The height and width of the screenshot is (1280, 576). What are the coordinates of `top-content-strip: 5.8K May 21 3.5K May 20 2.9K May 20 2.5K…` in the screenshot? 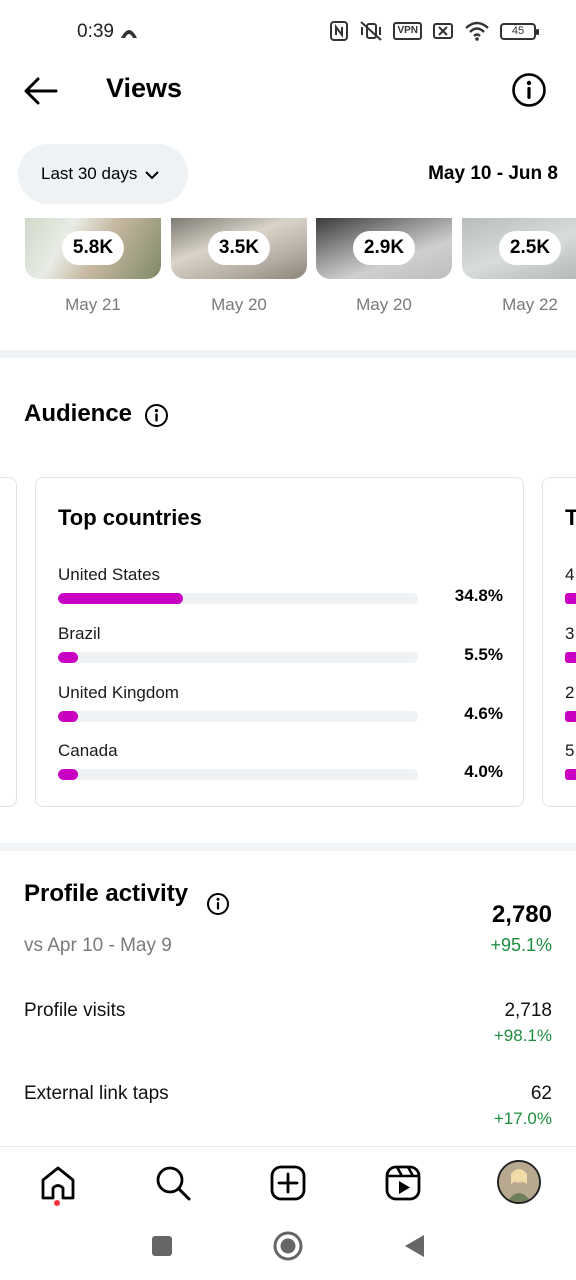 It's located at (288, 273).